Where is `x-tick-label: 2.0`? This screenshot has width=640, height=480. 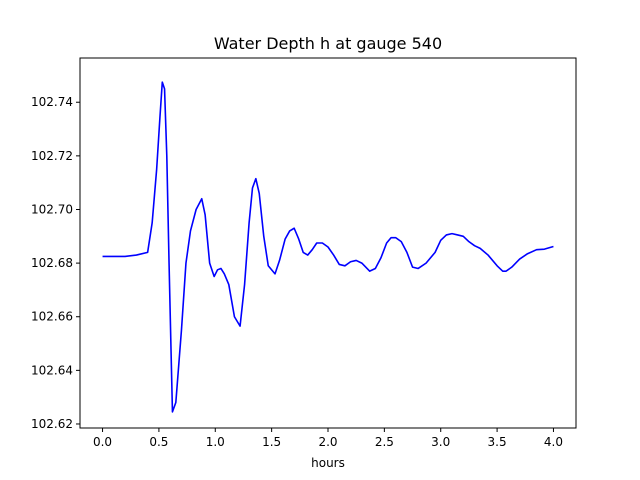 x-tick-label: 2.0 is located at coordinates (327, 442).